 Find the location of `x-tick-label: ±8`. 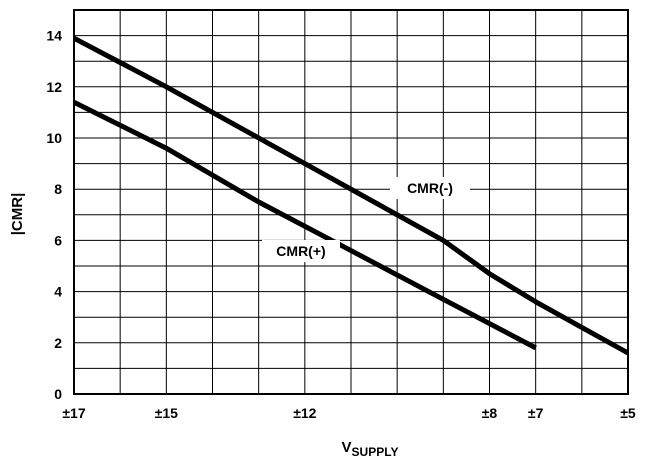

x-tick-label: ±8 is located at coordinates (490, 413).